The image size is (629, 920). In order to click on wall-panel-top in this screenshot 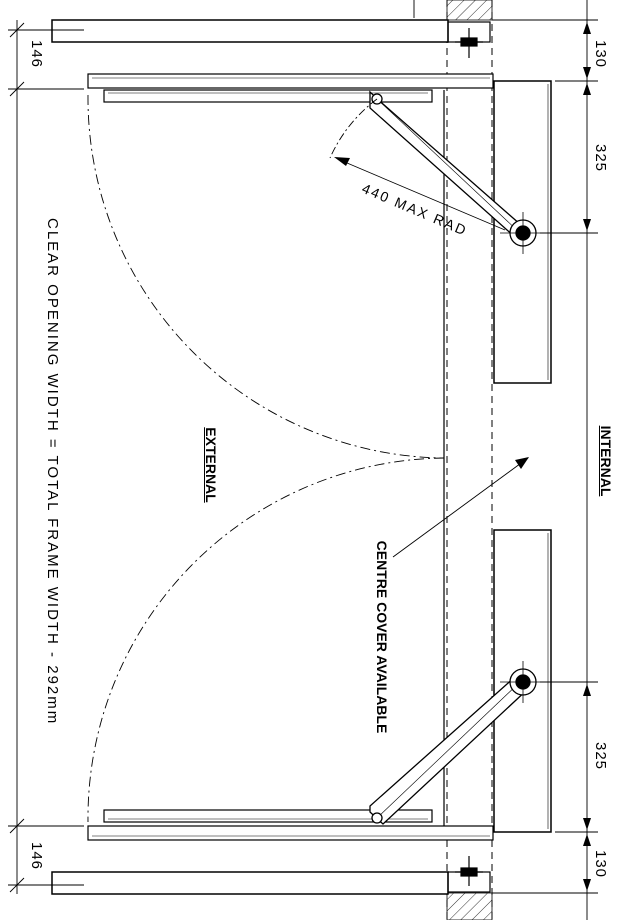, I will do `click(250, 31)`.